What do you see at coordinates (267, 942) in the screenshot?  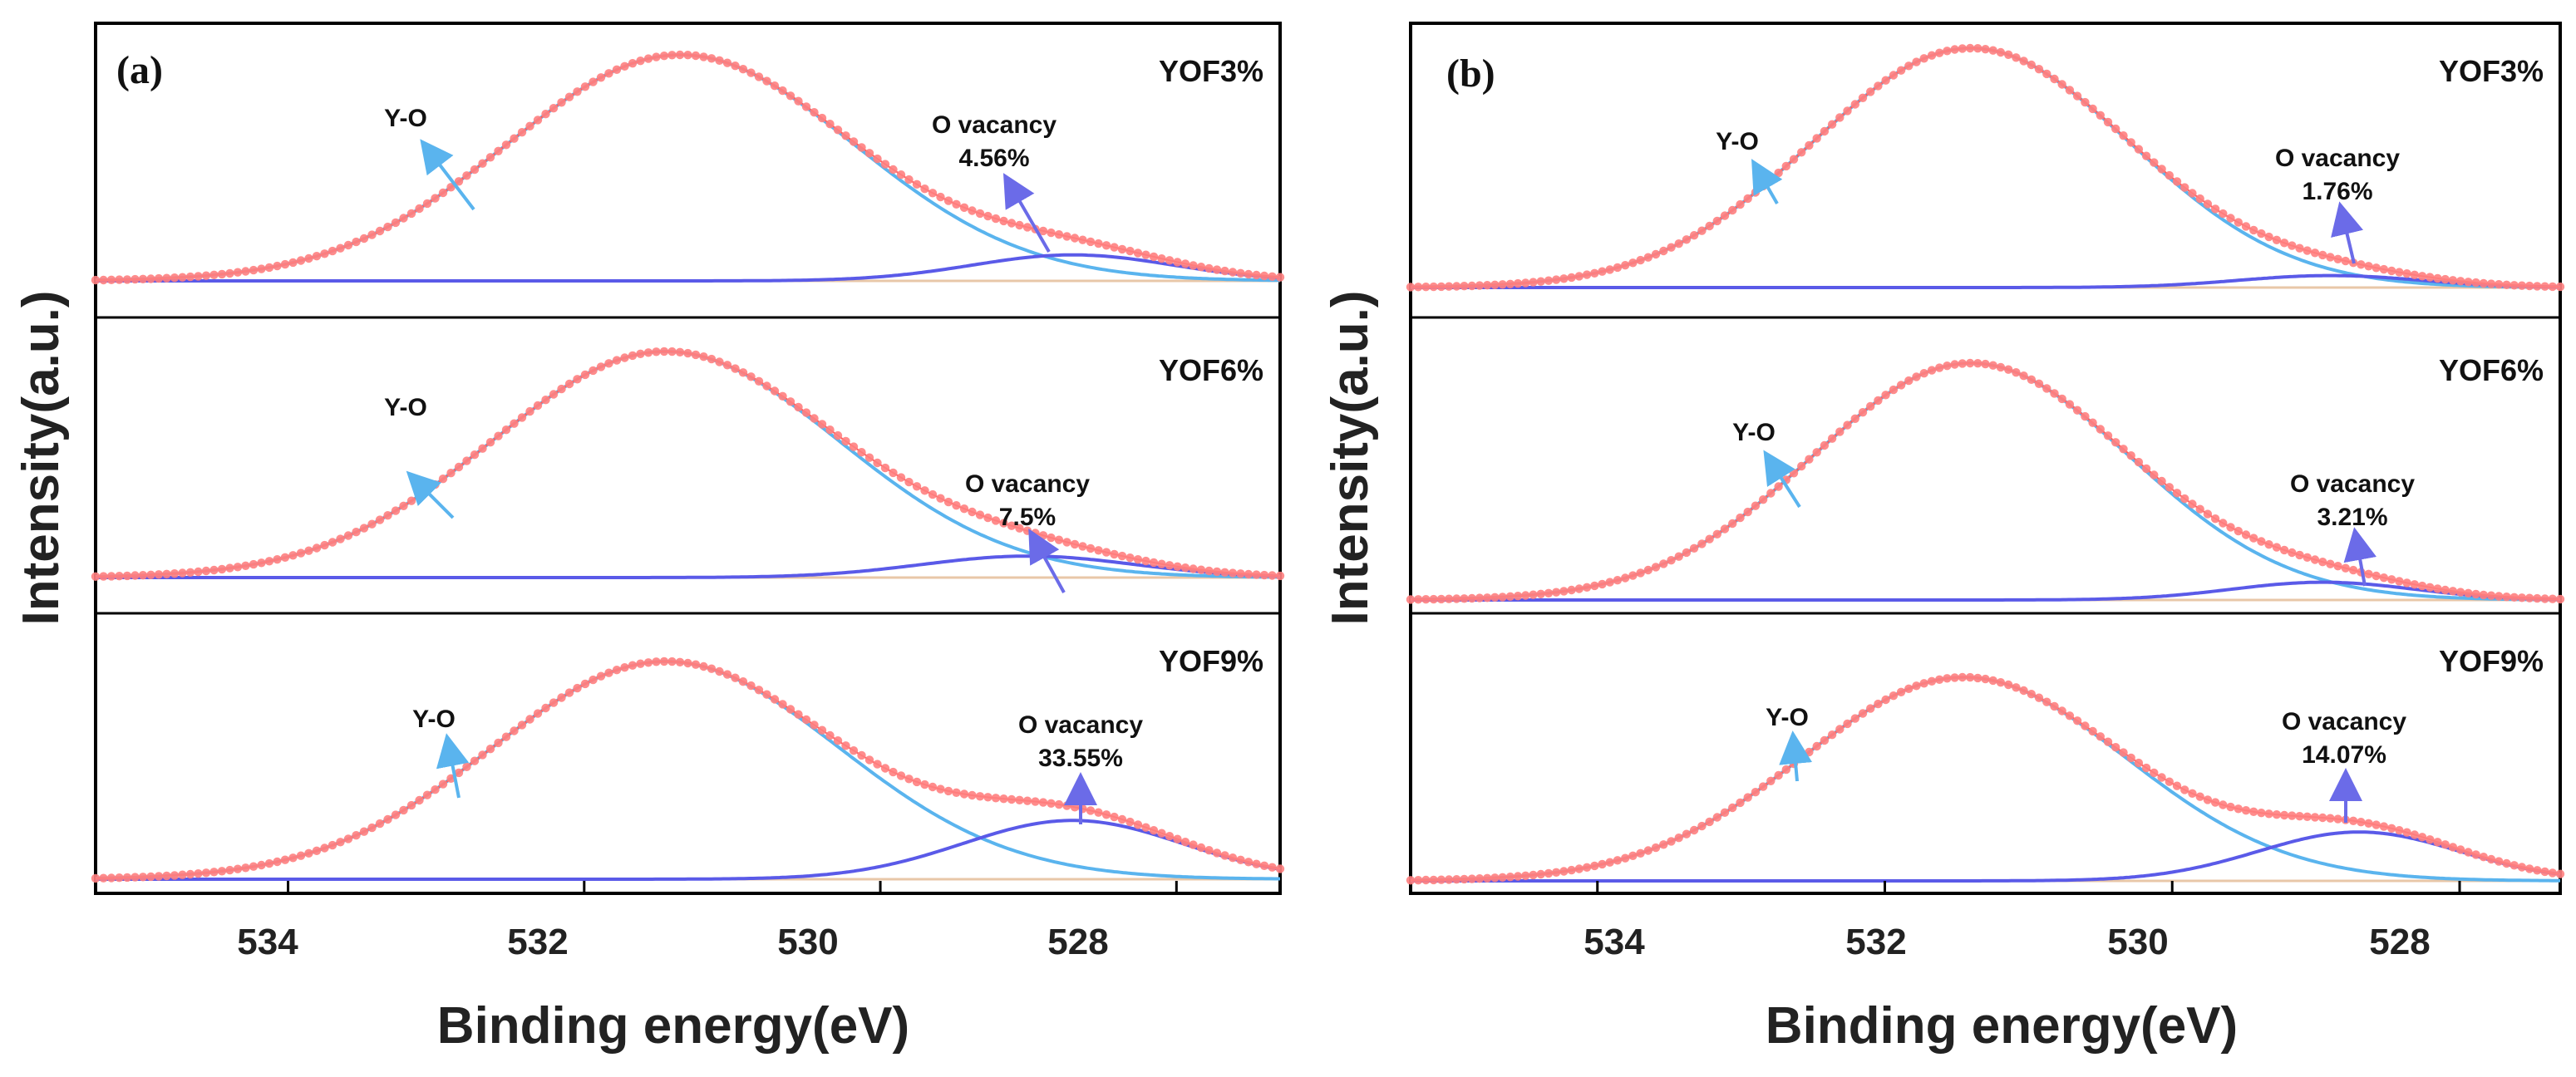 I see `x-tick-label: 534` at bounding box center [267, 942].